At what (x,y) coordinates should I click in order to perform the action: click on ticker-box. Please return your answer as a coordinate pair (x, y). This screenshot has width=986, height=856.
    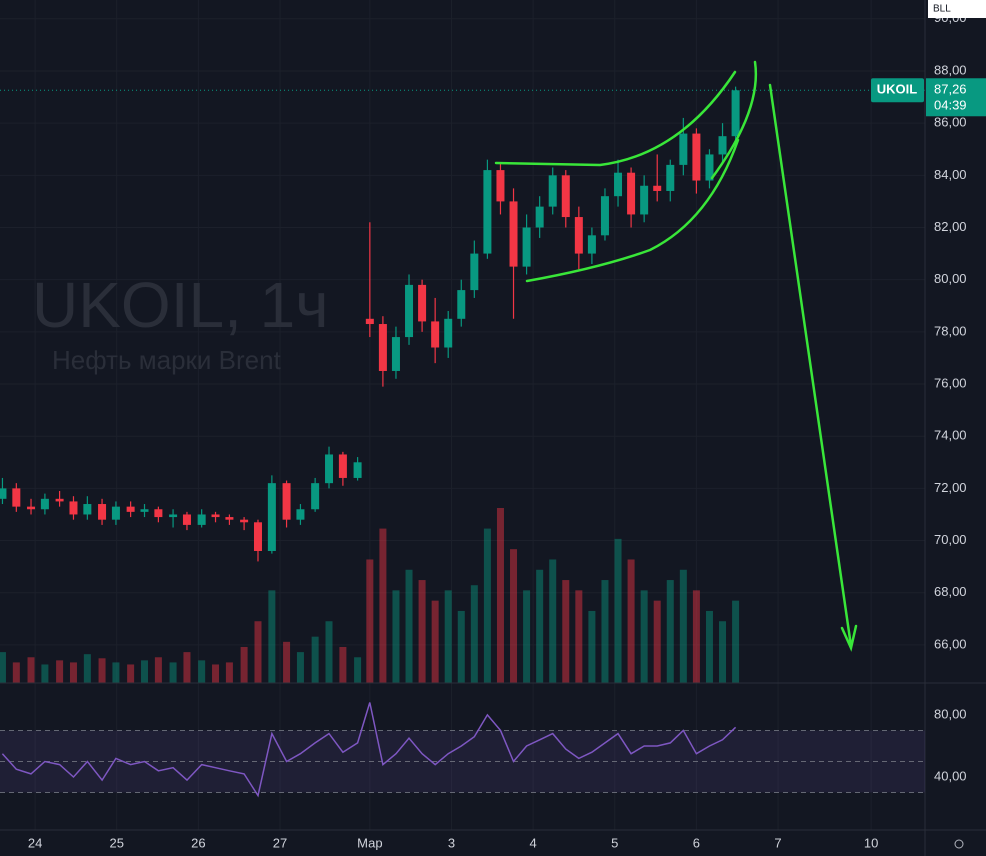
    Looking at the image, I should click on (897, 90).